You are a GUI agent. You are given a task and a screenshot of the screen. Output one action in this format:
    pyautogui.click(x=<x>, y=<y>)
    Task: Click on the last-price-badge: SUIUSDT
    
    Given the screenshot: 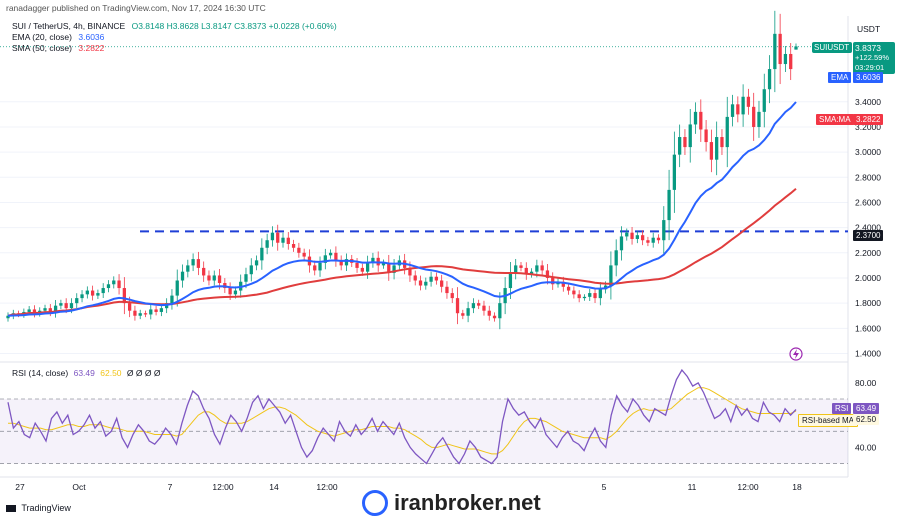 What is the action you would take?
    pyautogui.click(x=832, y=47)
    